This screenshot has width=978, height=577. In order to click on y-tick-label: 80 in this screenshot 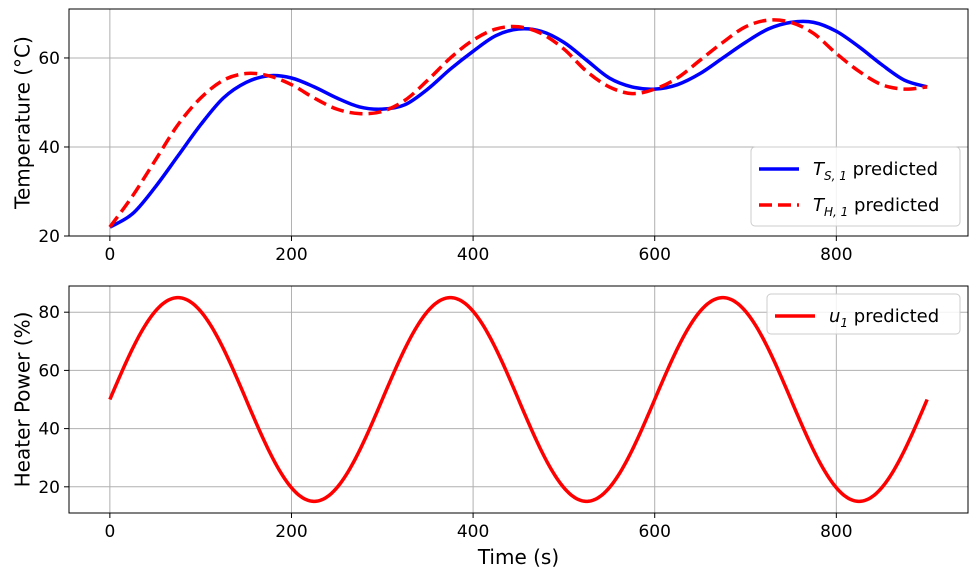, I will do `click(49, 313)`.